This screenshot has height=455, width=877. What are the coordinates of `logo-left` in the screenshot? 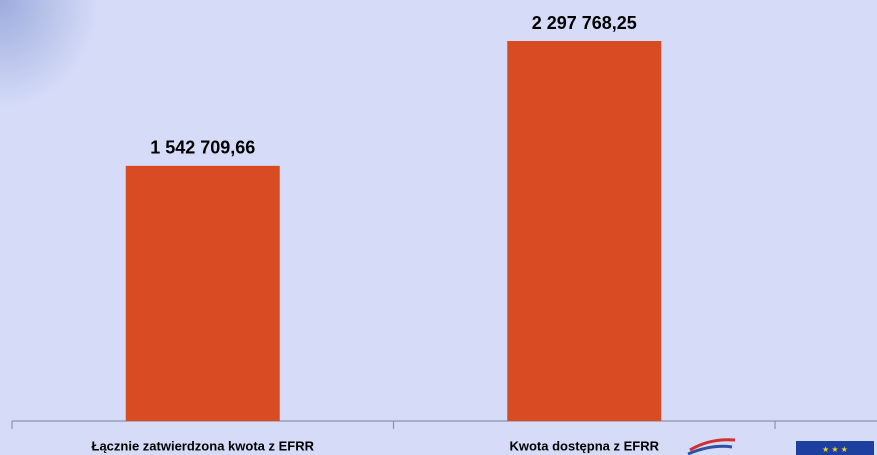 It's located at (711, 446).